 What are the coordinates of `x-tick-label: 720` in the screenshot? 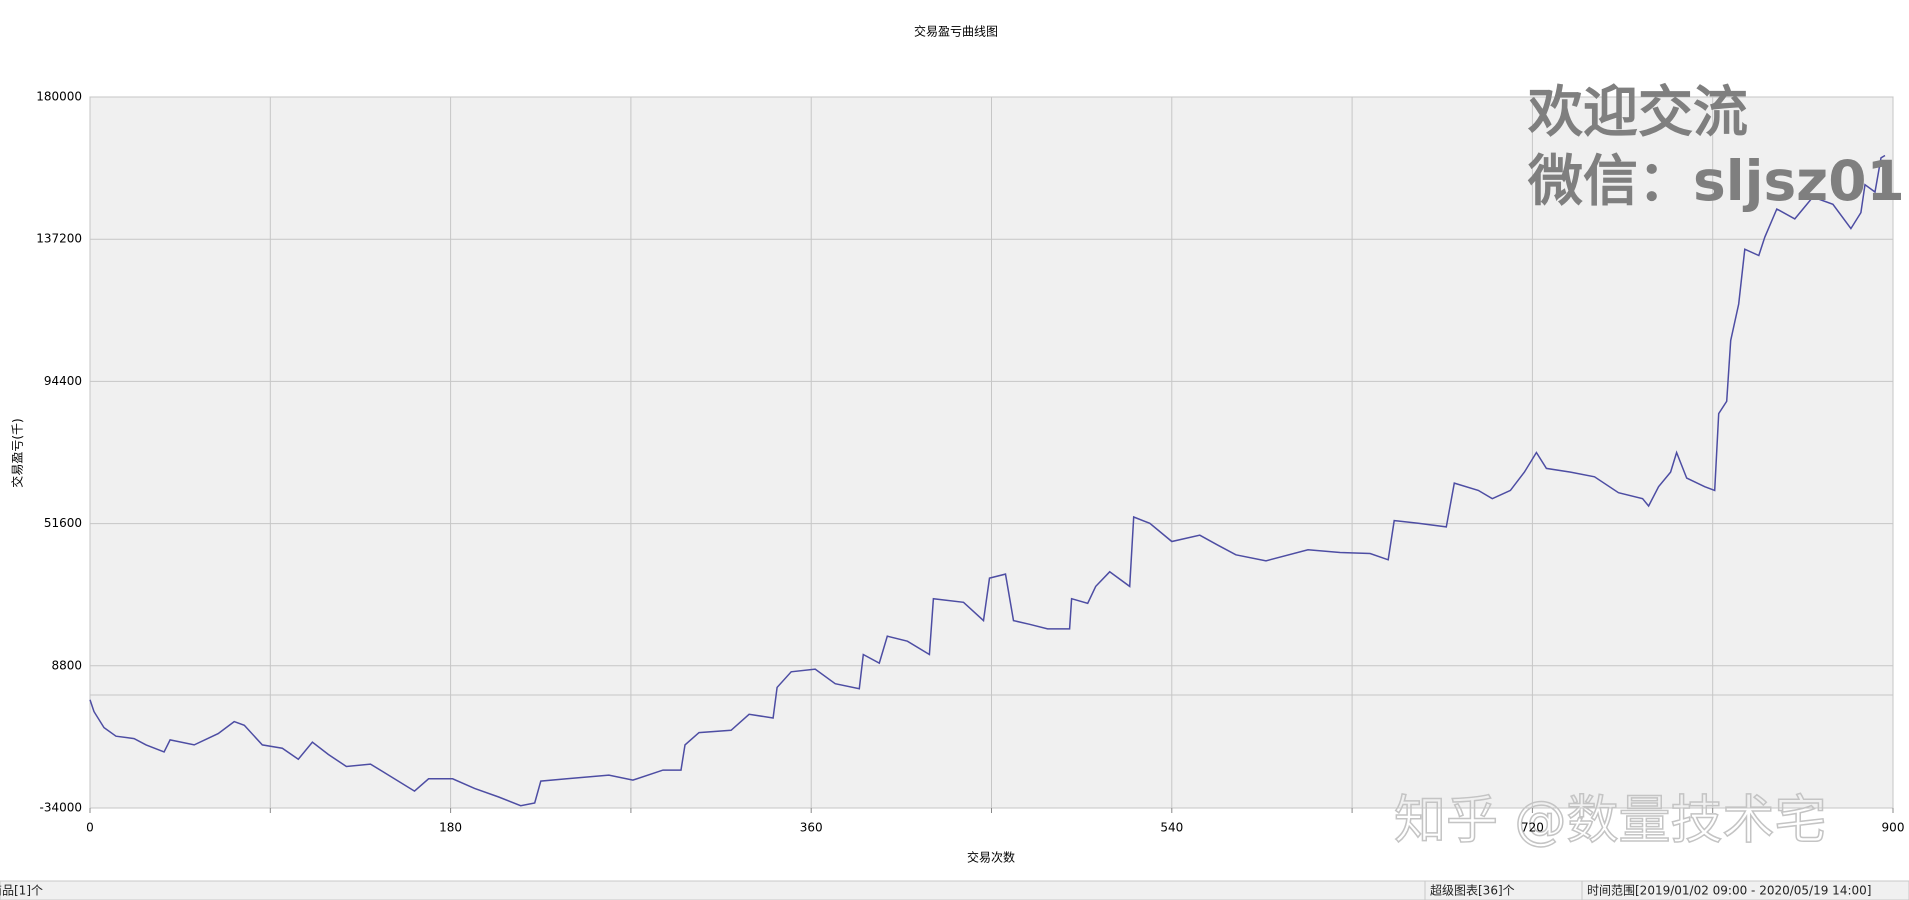 It's located at (1532, 828).